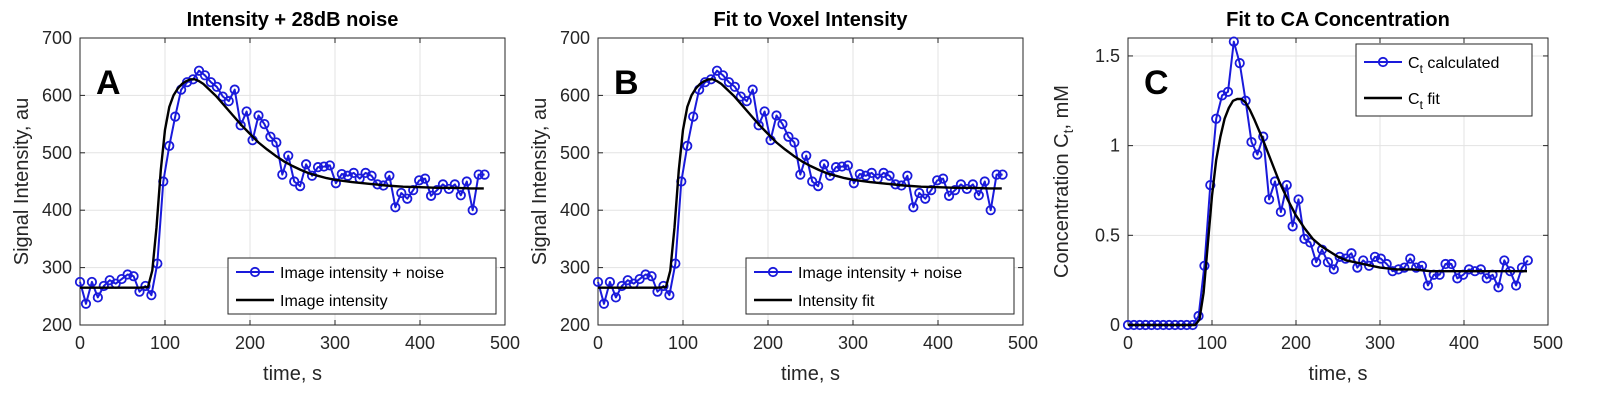  What do you see at coordinates (1062, 205) in the screenshot?
I see `y-axis-label-main: Concentration C` at bounding box center [1062, 205].